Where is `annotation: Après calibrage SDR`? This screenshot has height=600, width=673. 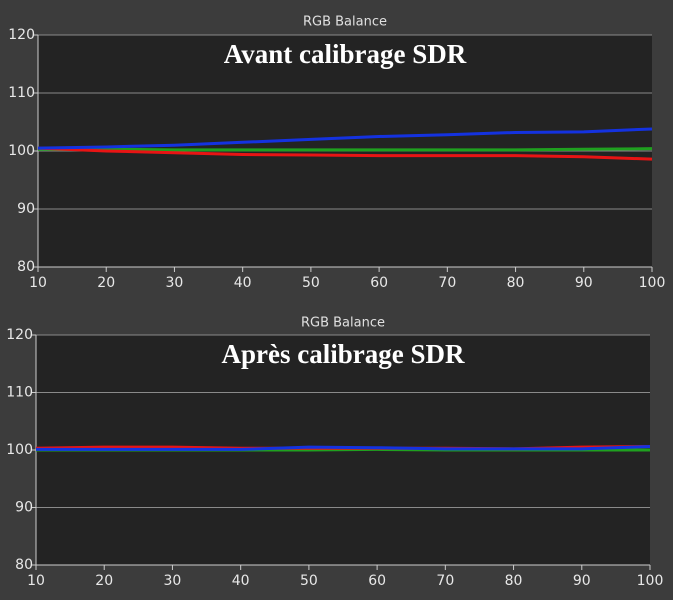
annotation: Après calibrage SDR is located at coordinates (343, 354).